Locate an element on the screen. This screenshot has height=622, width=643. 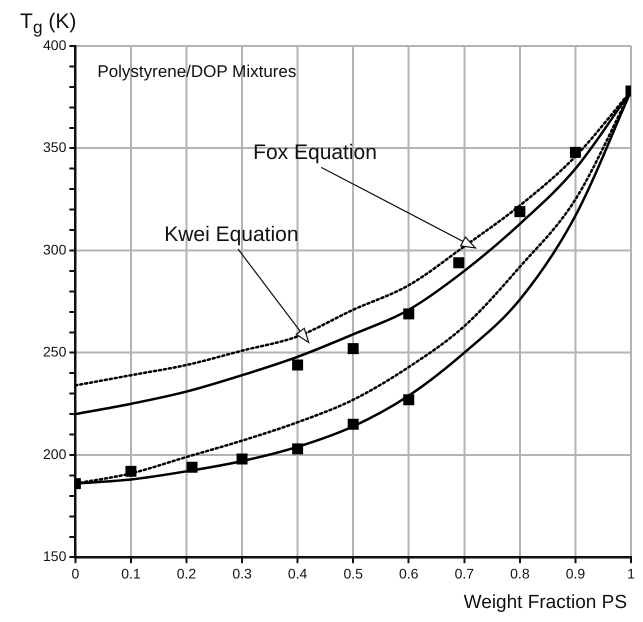
x-tick-label: 0.6 is located at coordinates (409, 573).